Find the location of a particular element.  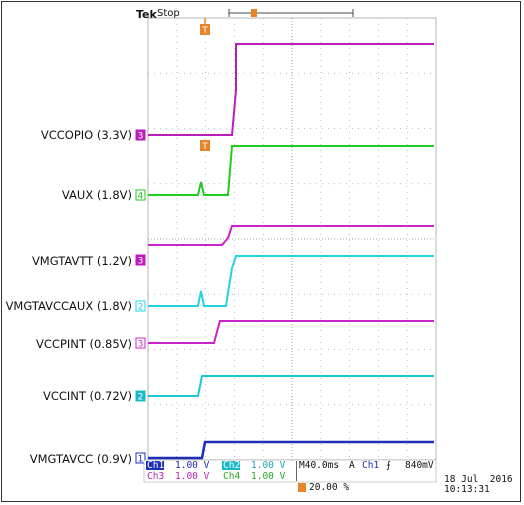

ch2-scale: 1.00 V is located at coordinates (268, 465).